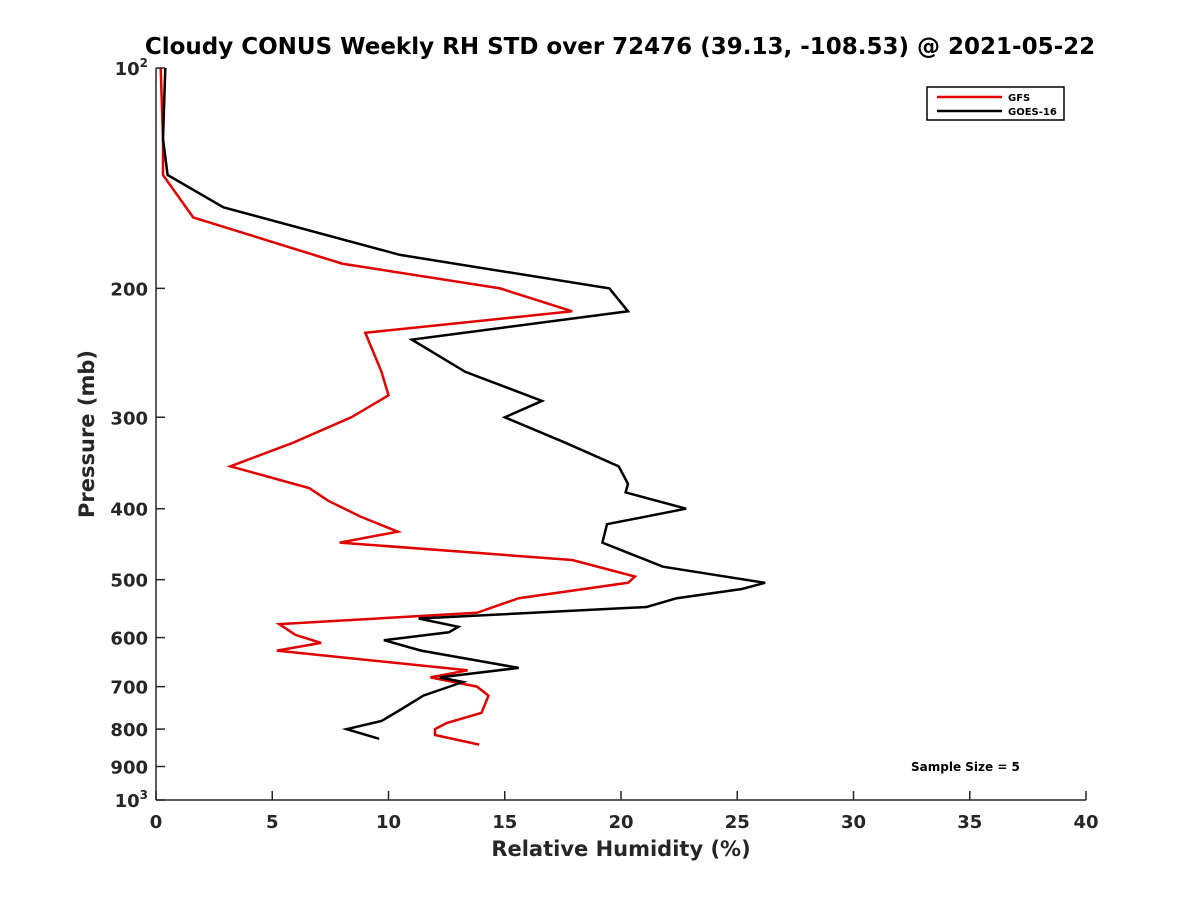 This screenshot has width=1200, height=900. Describe the element at coordinates (129, 289) in the screenshot. I see `y-tick-label: 200` at that location.